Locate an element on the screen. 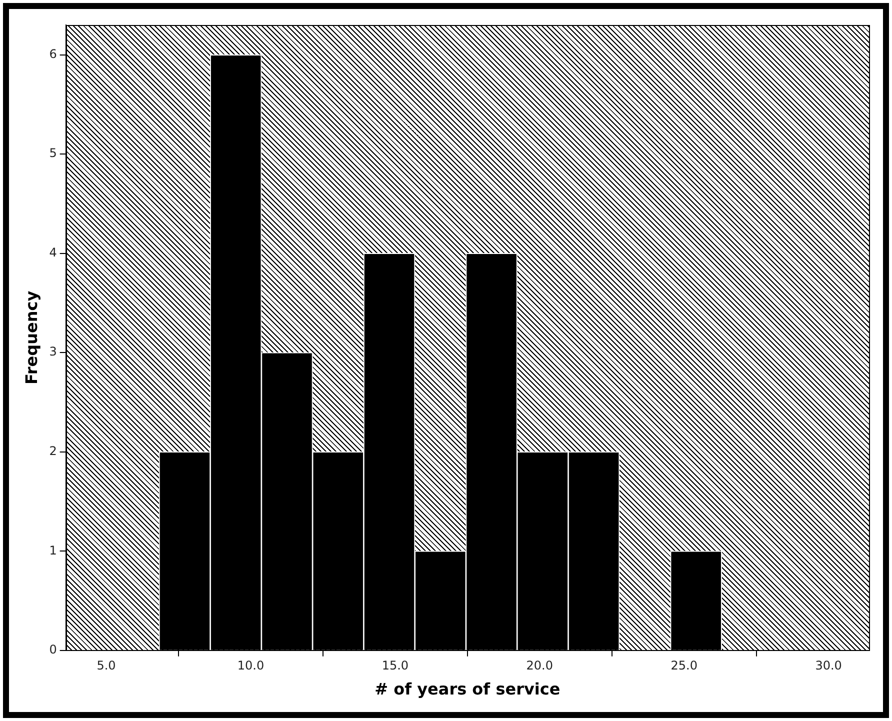  y-tick-label: 0 is located at coordinates (53, 649).